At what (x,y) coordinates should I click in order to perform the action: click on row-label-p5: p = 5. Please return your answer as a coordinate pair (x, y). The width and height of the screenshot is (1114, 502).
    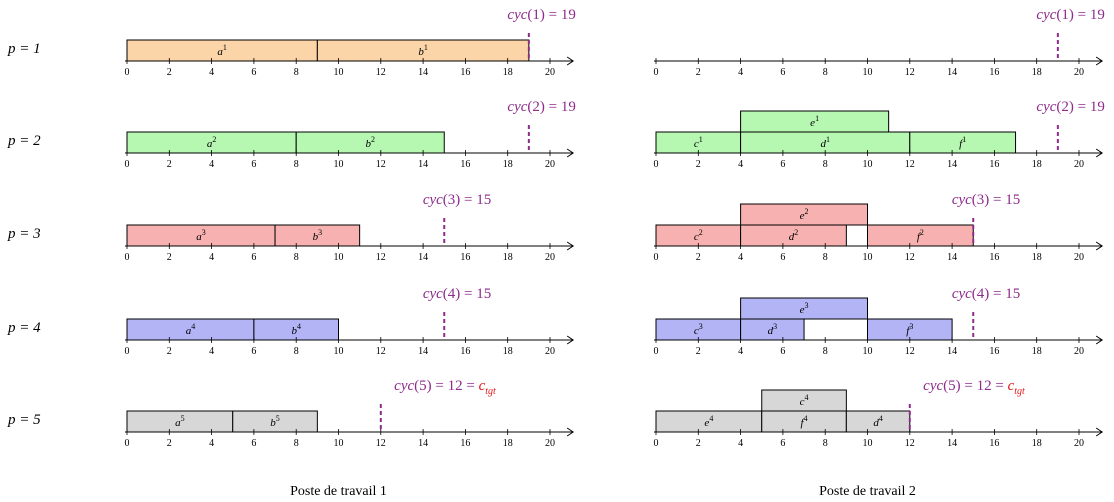
    Looking at the image, I should click on (24, 420).